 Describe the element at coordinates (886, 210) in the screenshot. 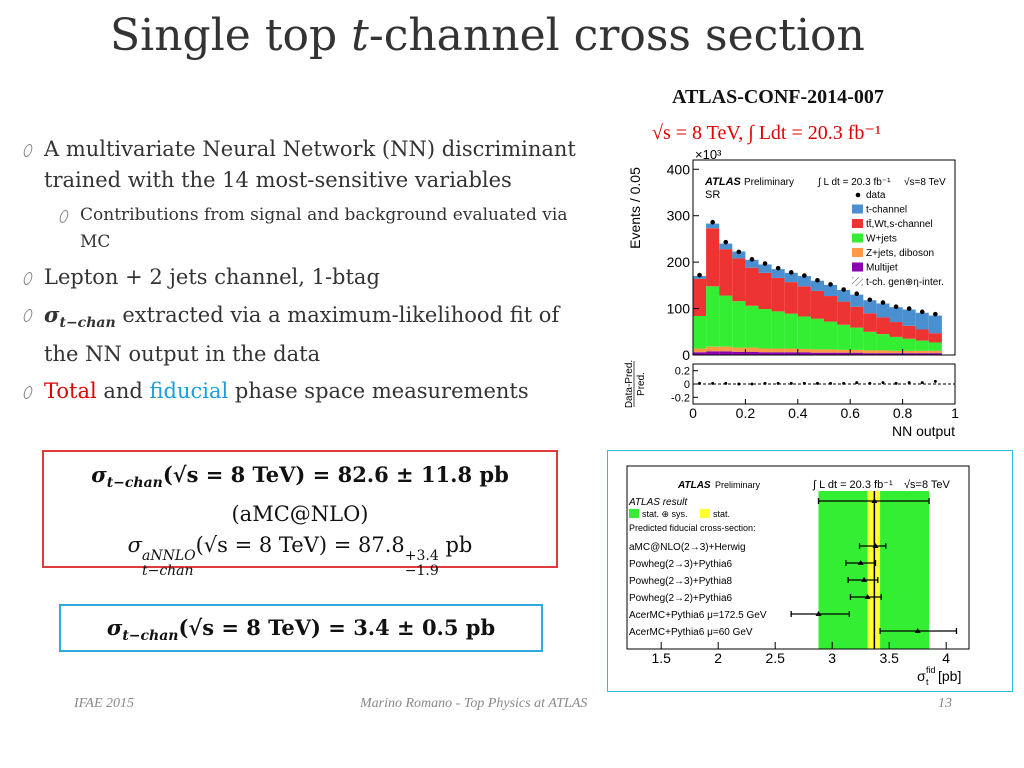

I see `legend-label: t-channel` at that location.